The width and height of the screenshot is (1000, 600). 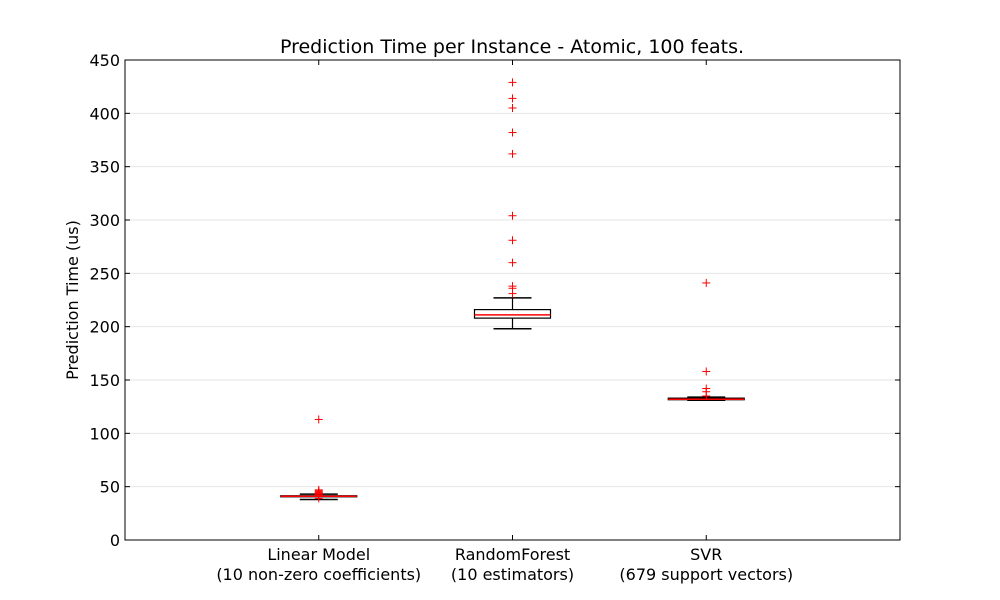 What do you see at coordinates (104, 273) in the screenshot?
I see `y-tick-label: 250` at bounding box center [104, 273].